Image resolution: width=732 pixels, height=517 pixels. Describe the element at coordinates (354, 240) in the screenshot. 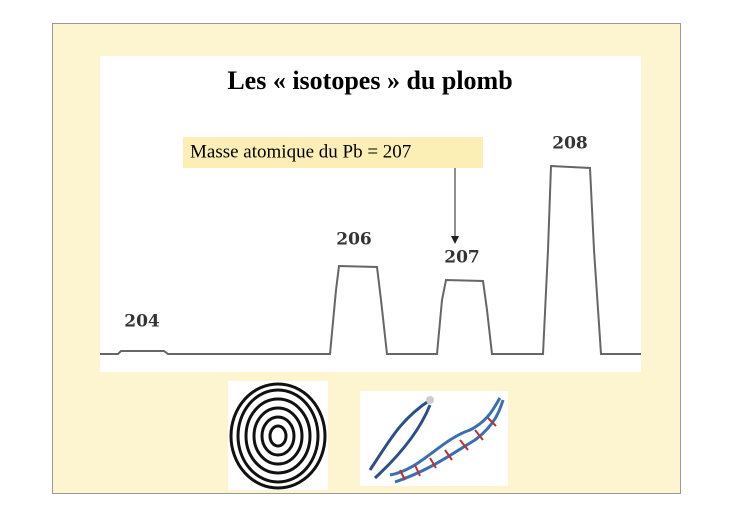

I see `peak-label: 206` at that location.